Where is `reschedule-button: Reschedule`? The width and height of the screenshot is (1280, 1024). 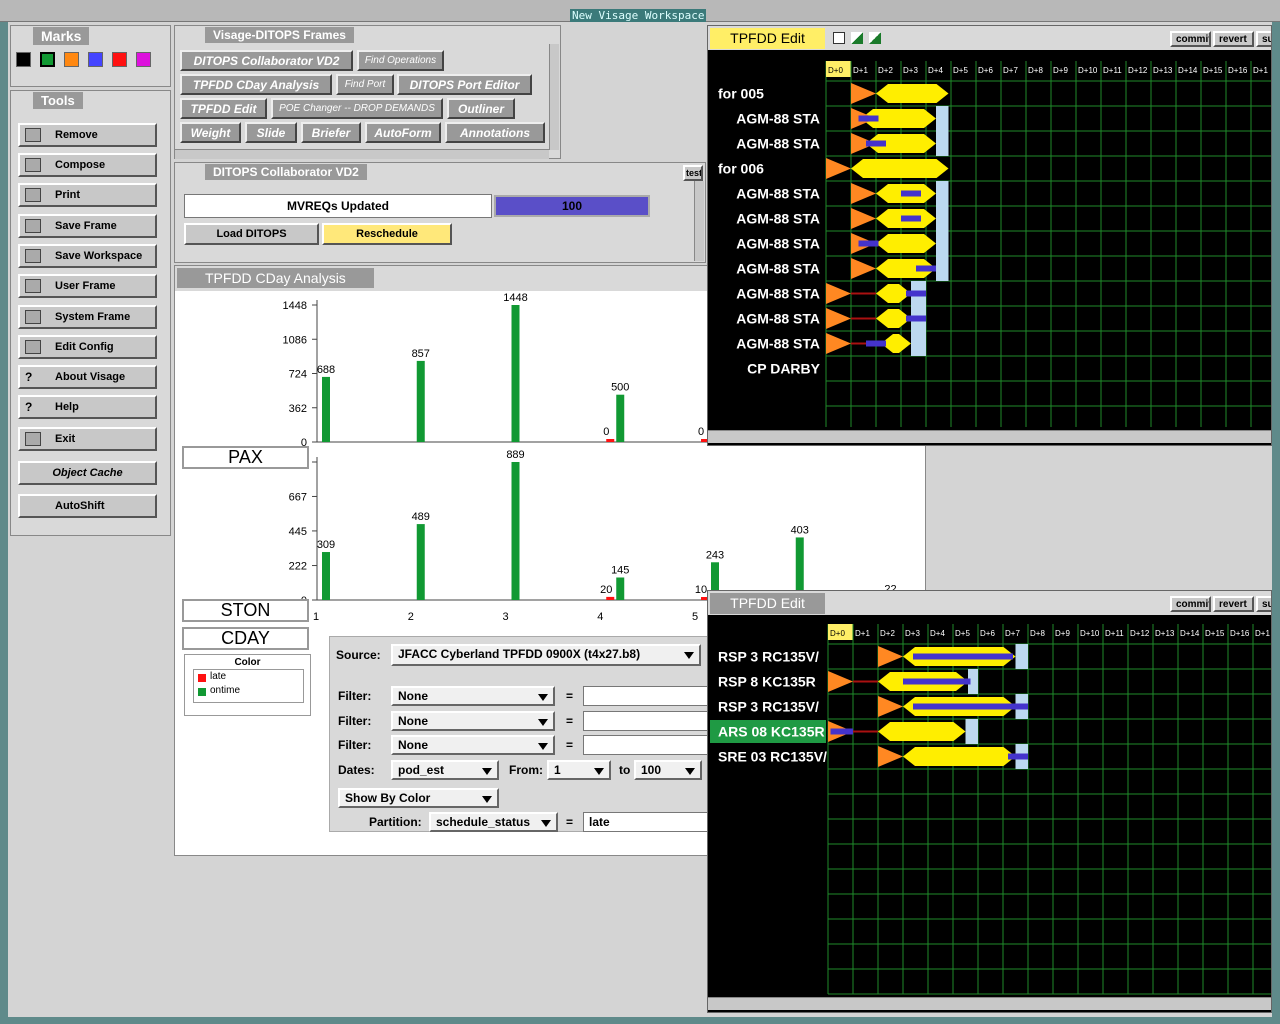
reschedule-button: Reschedule is located at coordinates (387, 234).